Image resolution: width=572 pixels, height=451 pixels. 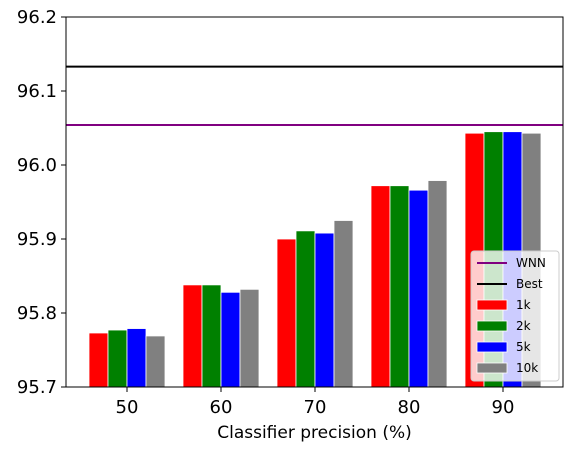 What do you see at coordinates (531, 263) in the screenshot?
I see `legend-label-wnn: WNN` at bounding box center [531, 263].